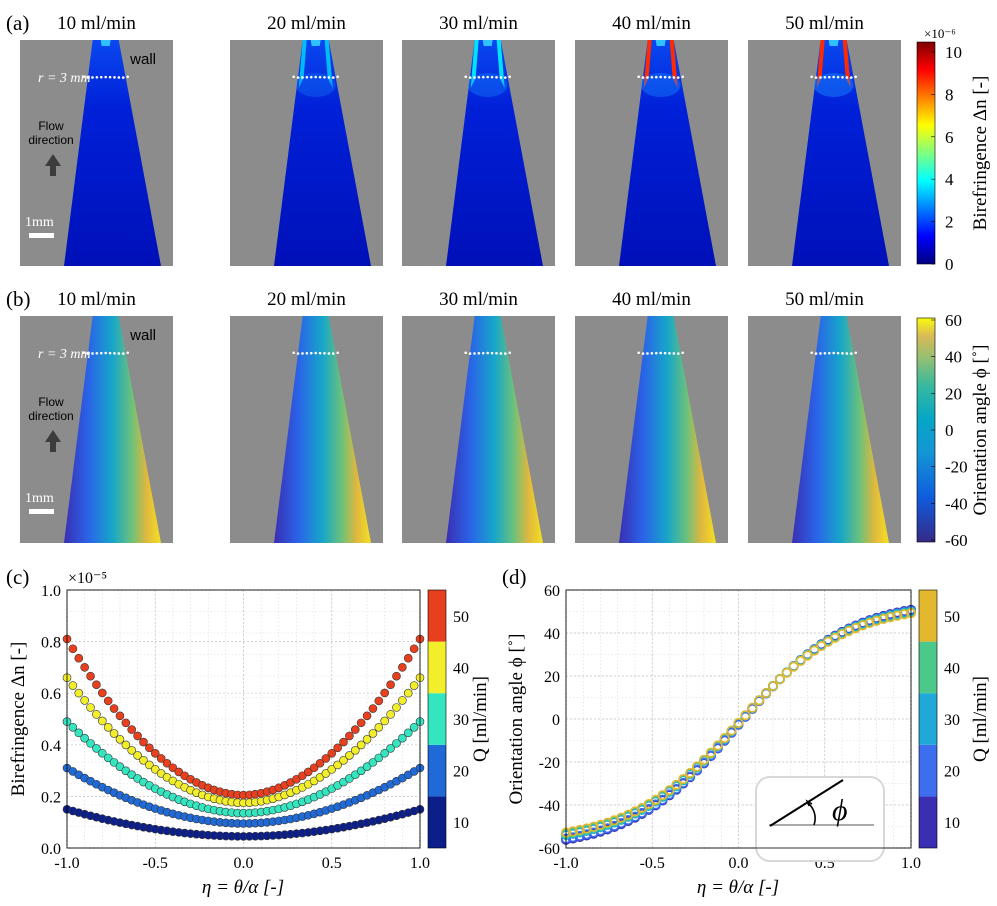  What do you see at coordinates (448, 719) in the screenshot?
I see `colorbar-c: 10 20 30 40 50` at bounding box center [448, 719].